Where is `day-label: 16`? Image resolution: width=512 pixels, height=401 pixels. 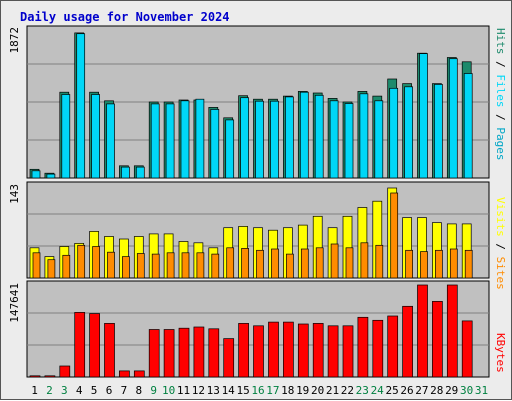 day-label: 16 is located at coordinates (257, 390).